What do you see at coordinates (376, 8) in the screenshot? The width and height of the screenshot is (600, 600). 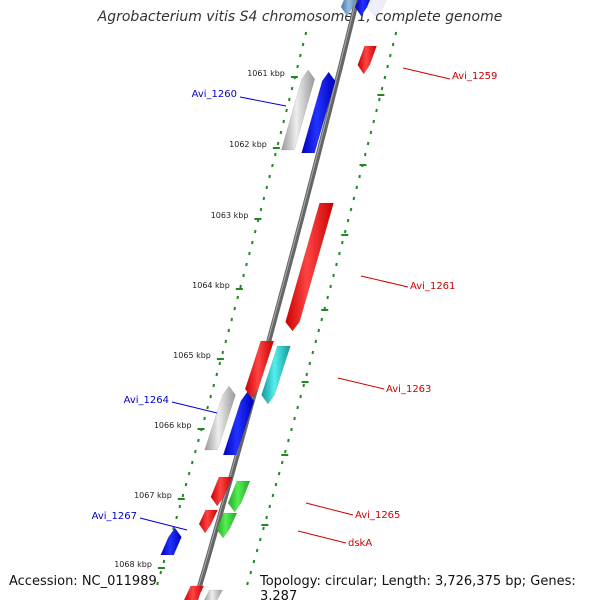 I see `gene-partial-light` at bounding box center [376, 8].